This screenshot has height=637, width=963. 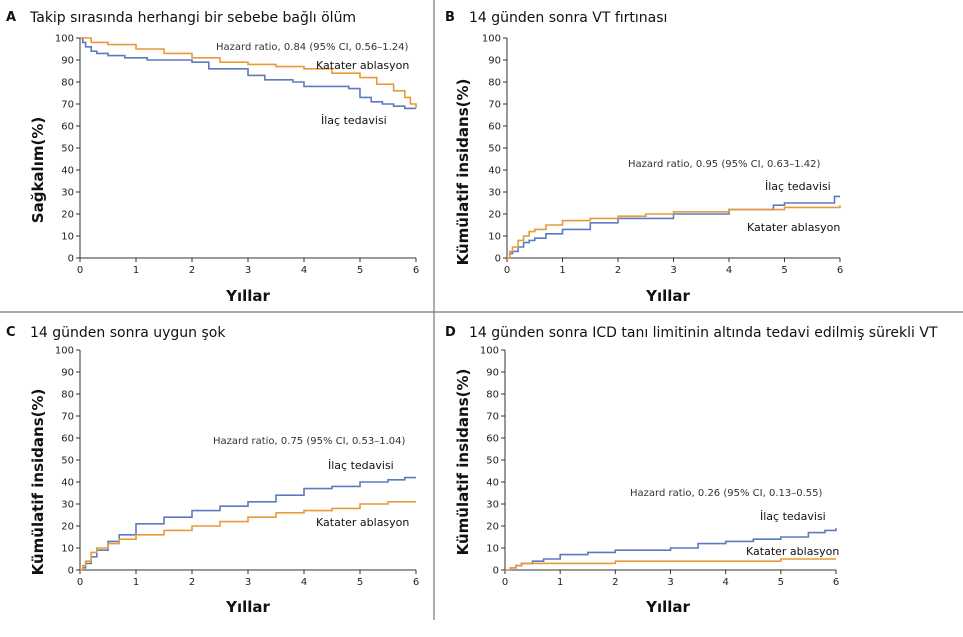 What do you see at coordinates (450, 332) in the screenshot?
I see `panel-letter: D` at bounding box center [450, 332].